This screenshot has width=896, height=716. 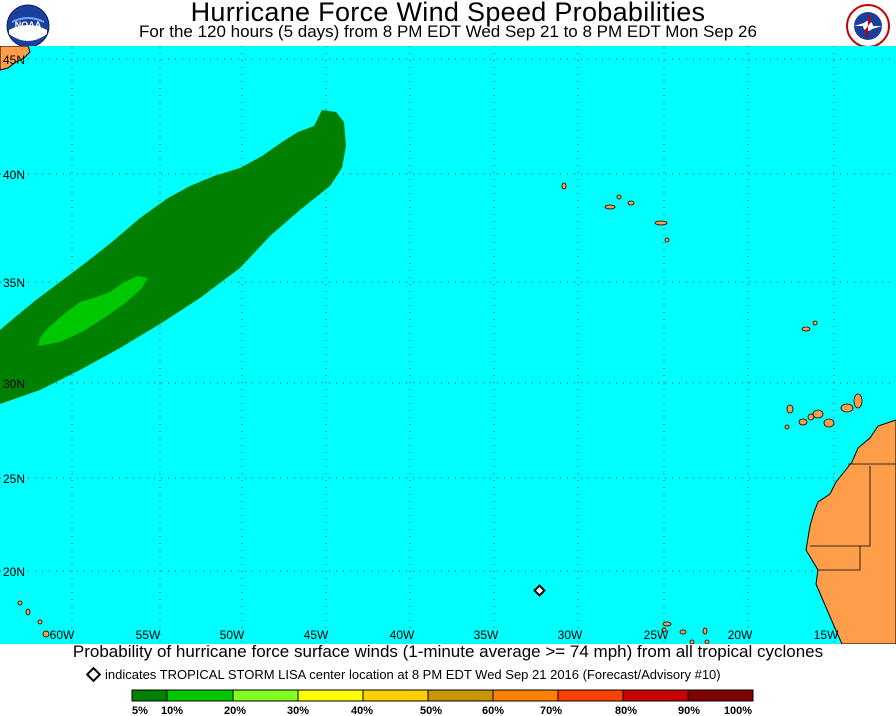 What do you see at coordinates (62, 635) in the screenshot?
I see `lon-label-60w: 60W` at bounding box center [62, 635].